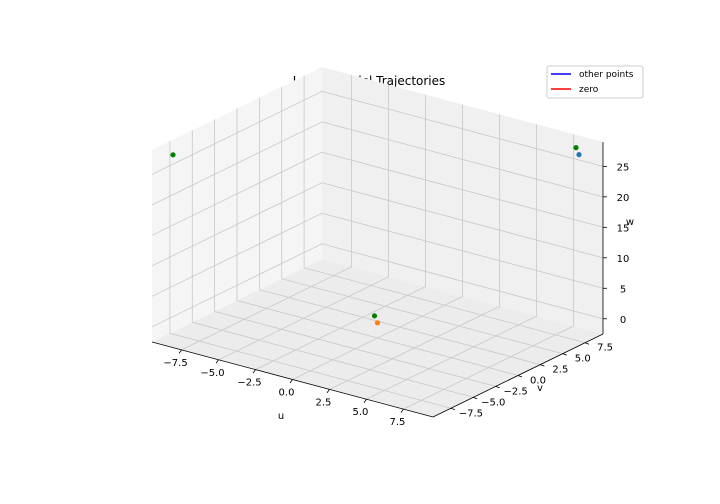 The image size is (720, 504). I want to click on y-tick-label: −7.5, so click(471, 413).